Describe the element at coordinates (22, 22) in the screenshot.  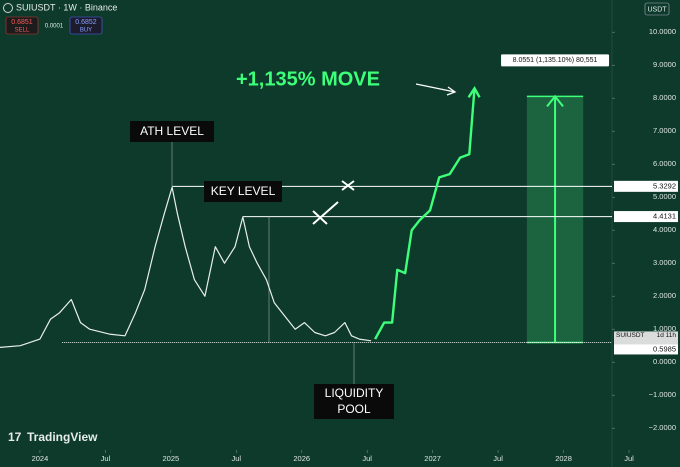
I see `sell-price: 0.6851` at that location.